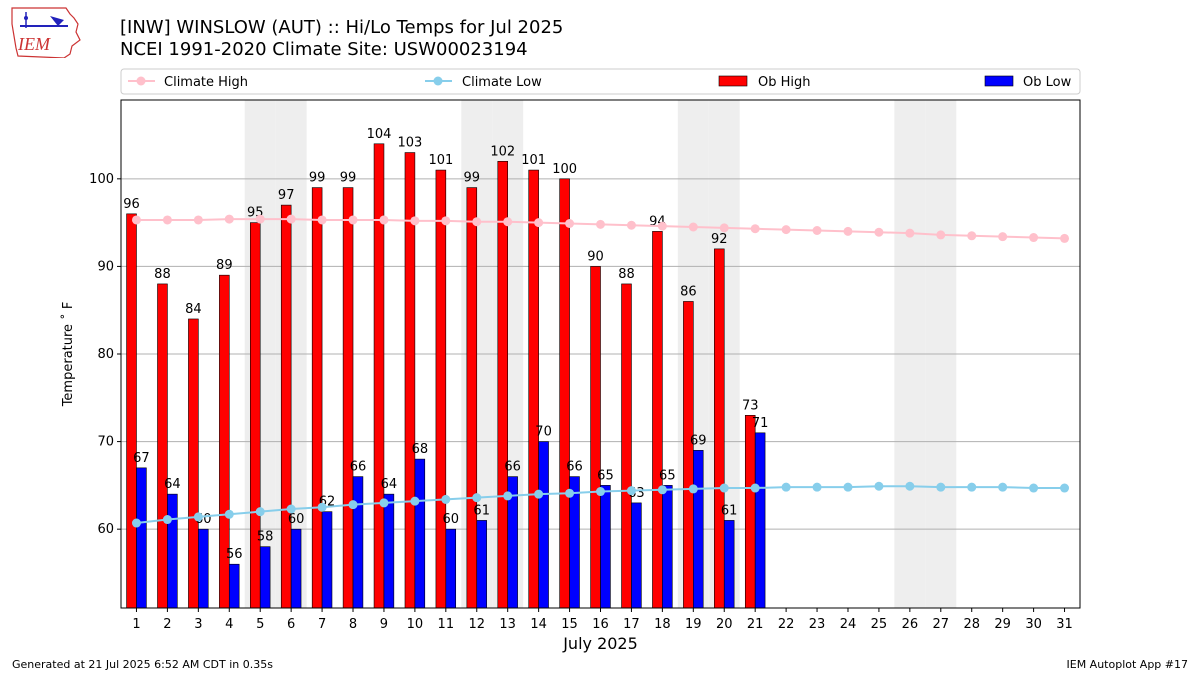 The width and height of the screenshot is (1200, 675). What do you see at coordinates (438, 81) in the screenshot?
I see `legend-climate-low-marker` at bounding box center [438, 81].